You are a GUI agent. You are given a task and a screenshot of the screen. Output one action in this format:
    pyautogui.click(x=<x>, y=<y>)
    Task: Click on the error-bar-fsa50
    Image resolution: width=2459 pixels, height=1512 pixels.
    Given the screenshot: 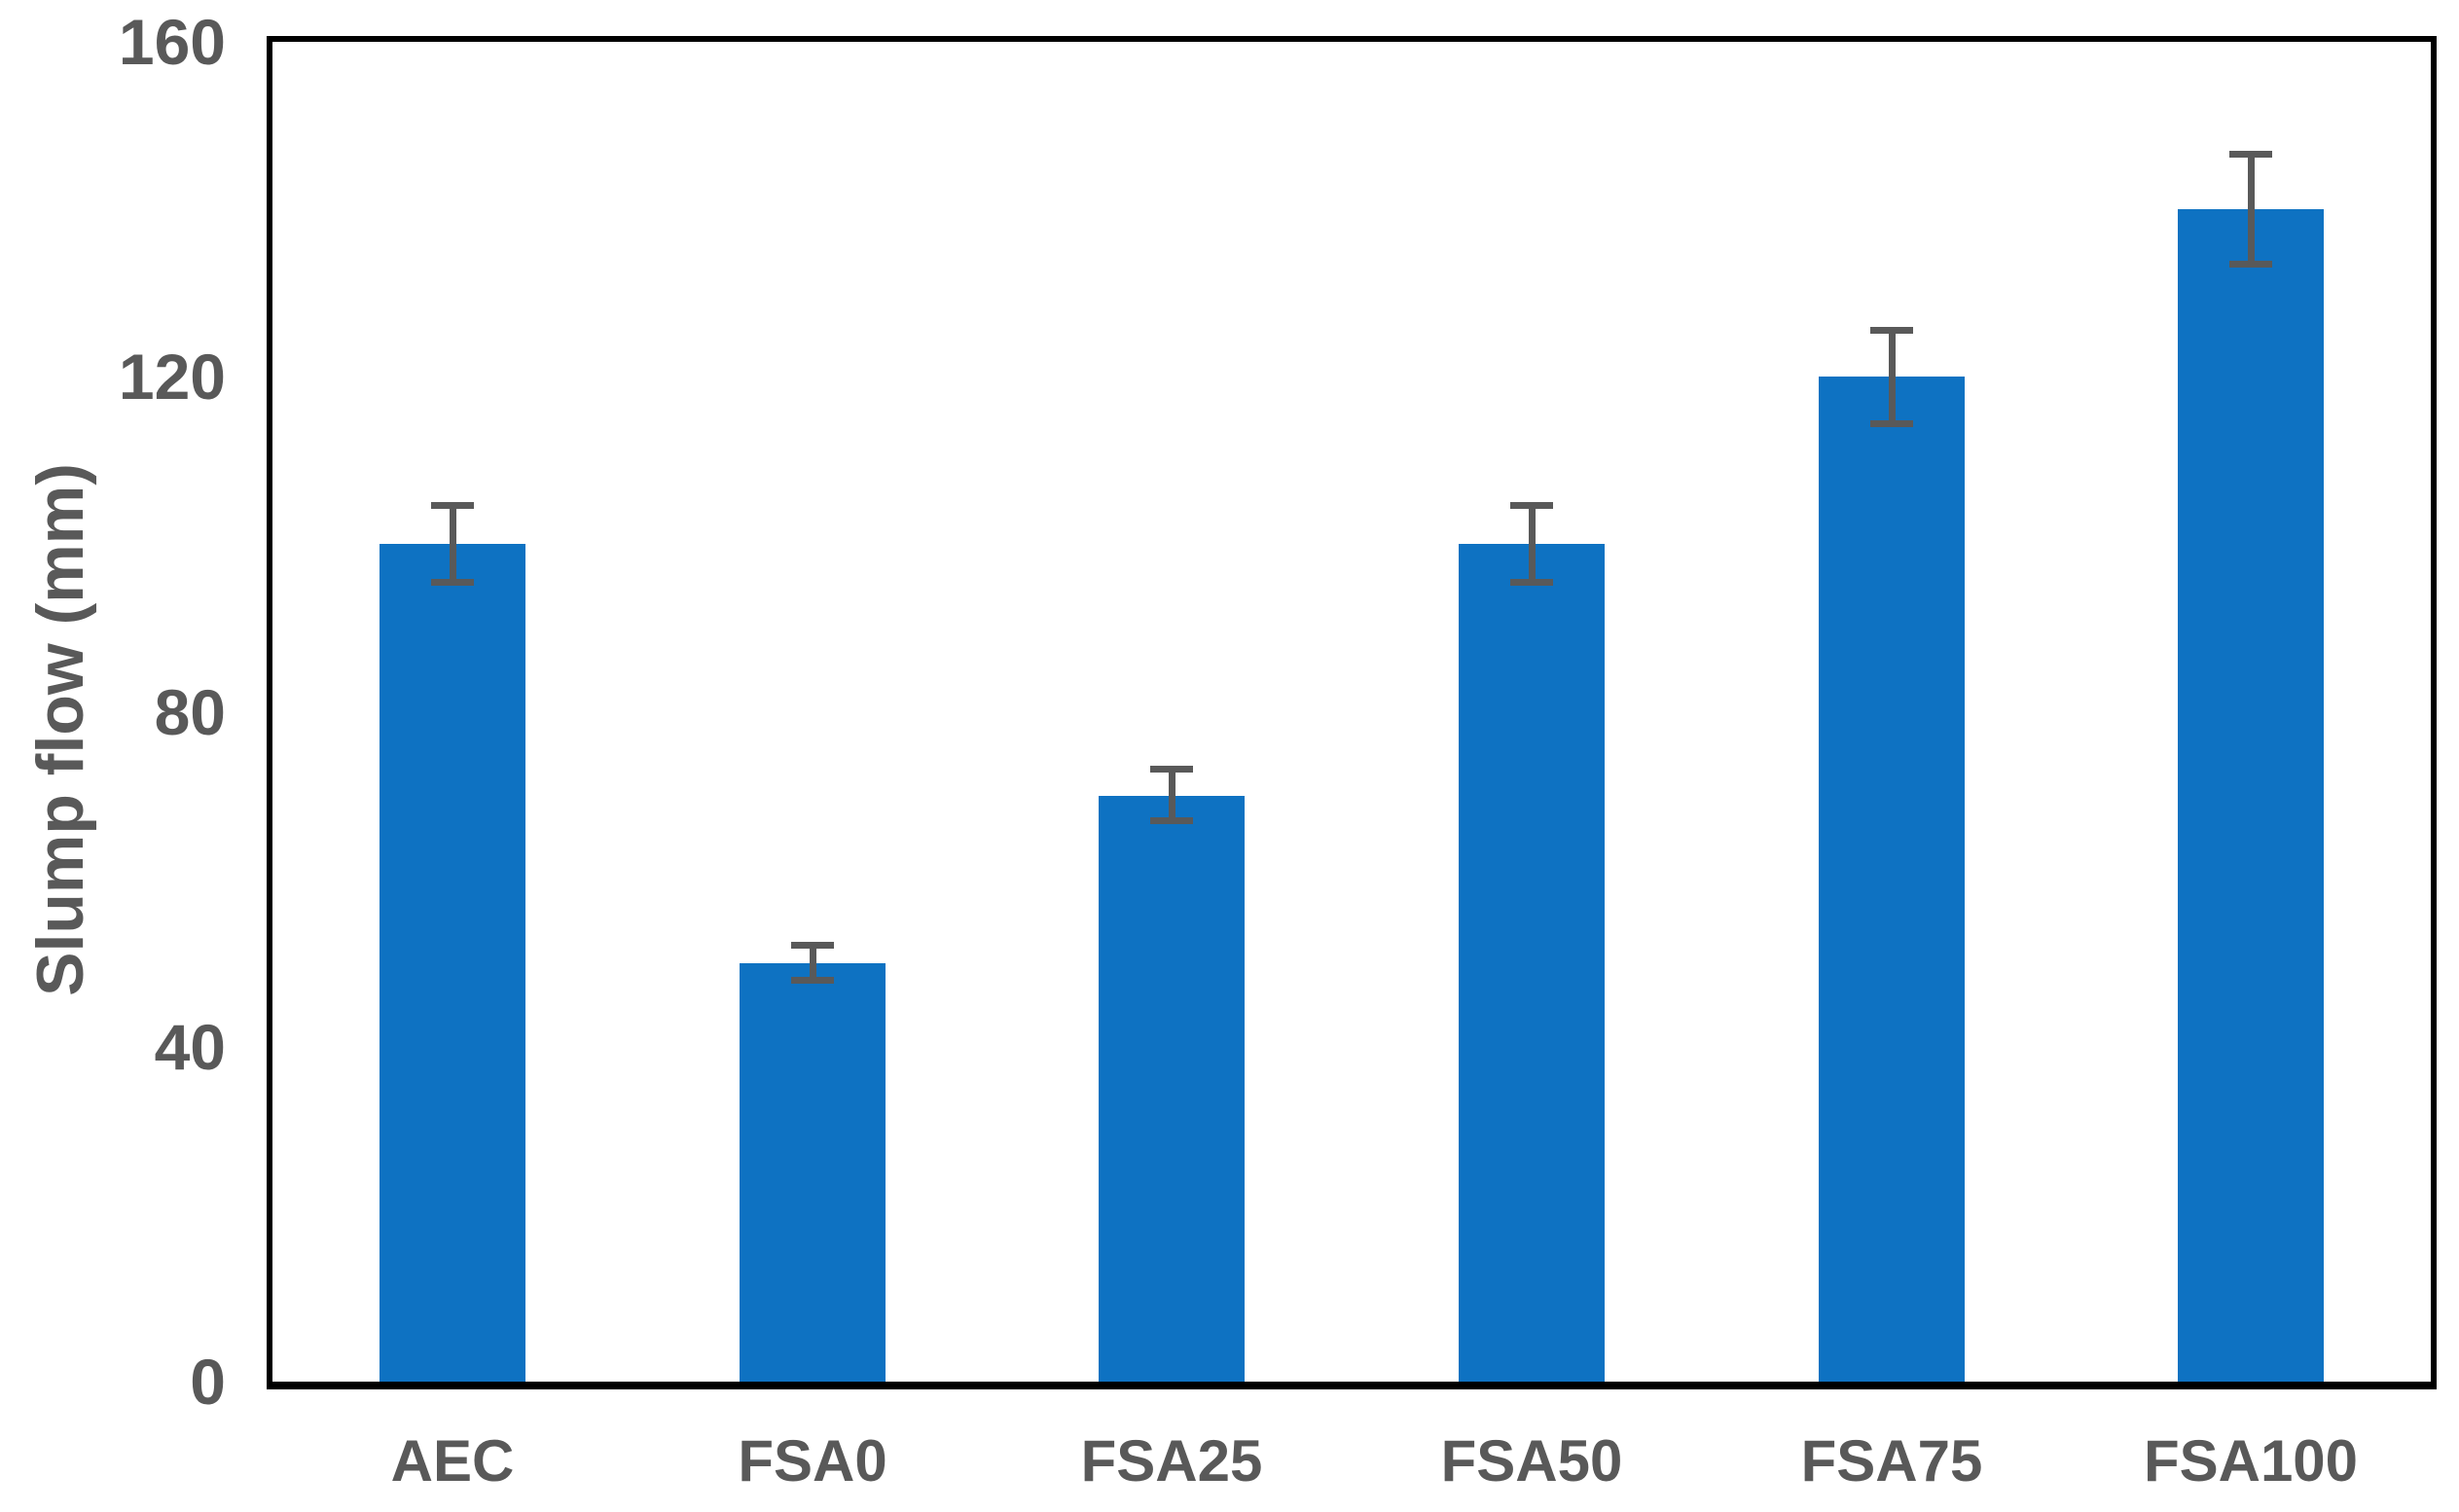 What is the action you would take?
    pyautogui.click(x=1532, y=544)
    